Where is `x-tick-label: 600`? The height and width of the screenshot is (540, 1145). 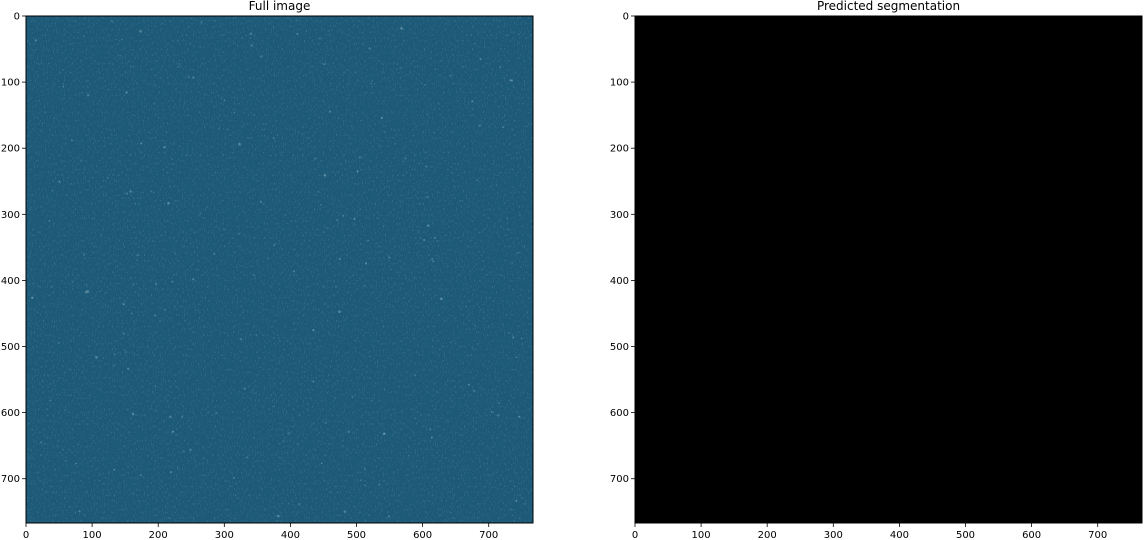
x-tick-label: 600 is located at coordinates (1031, 535).